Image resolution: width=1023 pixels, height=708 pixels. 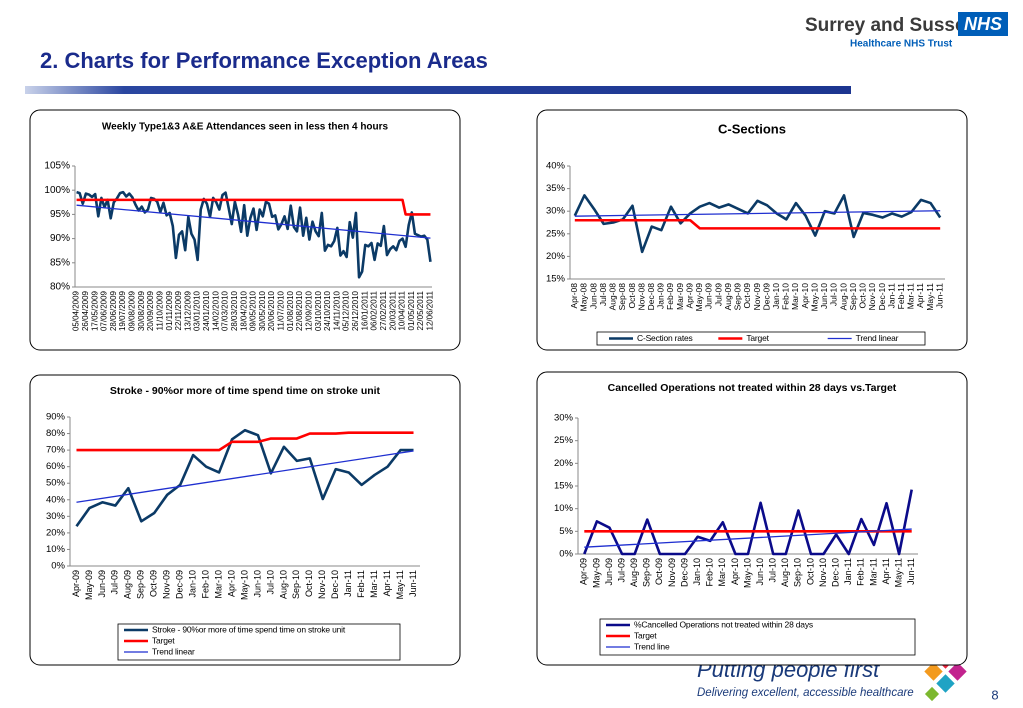 What do you see at coordinates (392, 310) in the screenshot?
I see `x-tick-label: 20/03/2011` at bounding box center [392, 310].